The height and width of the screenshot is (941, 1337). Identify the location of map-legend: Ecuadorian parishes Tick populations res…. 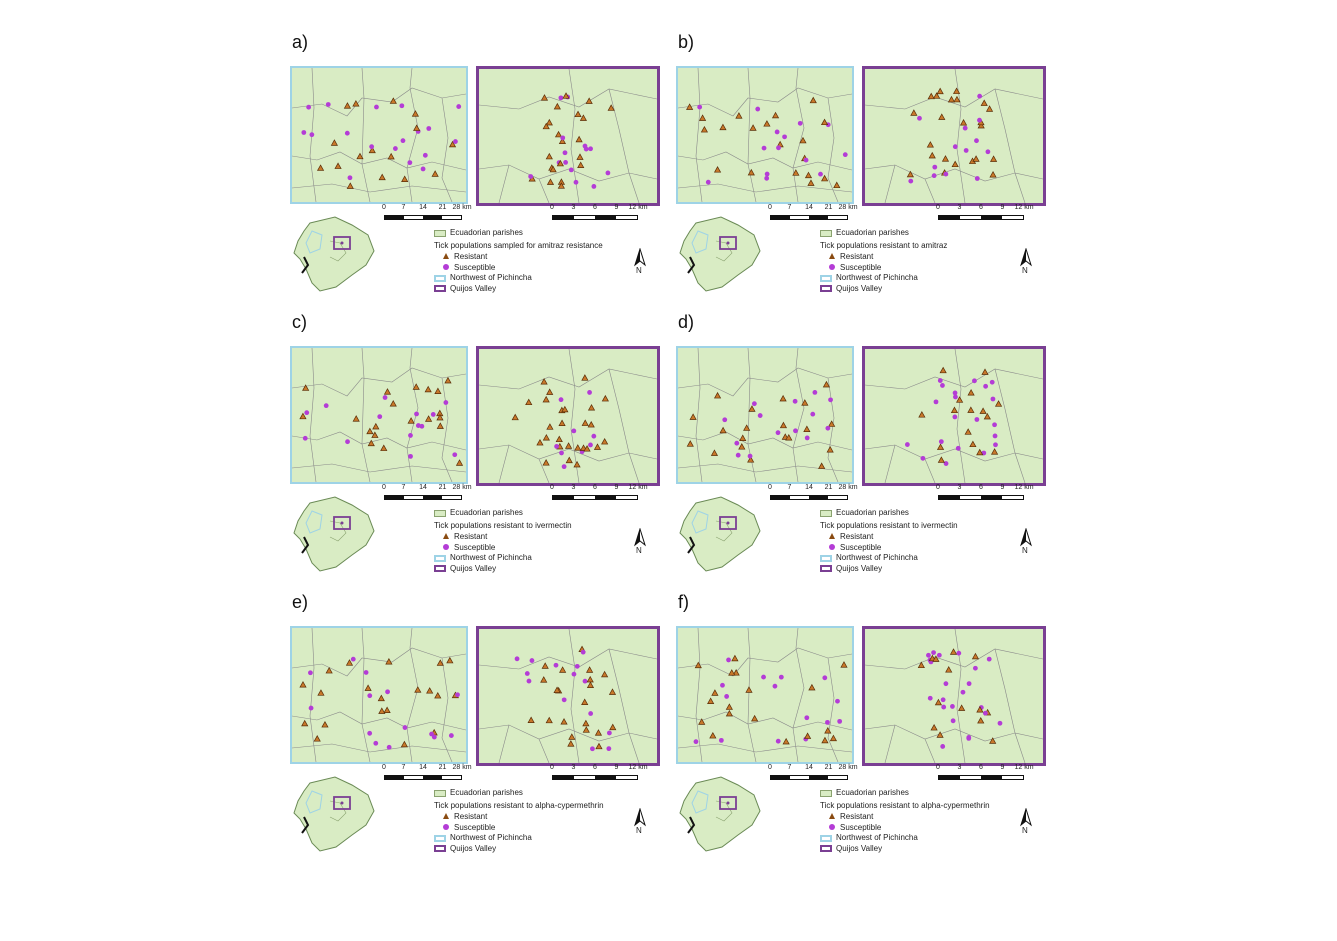
(503, 541).